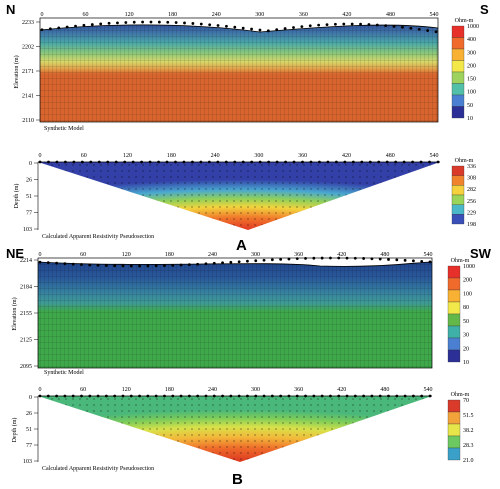 The width and height of the screenshot is (500, 489). Describe the element at coordinates (464, 21) in the screenshot. I see `model-a-legend-title: Ohm-m` at that location.